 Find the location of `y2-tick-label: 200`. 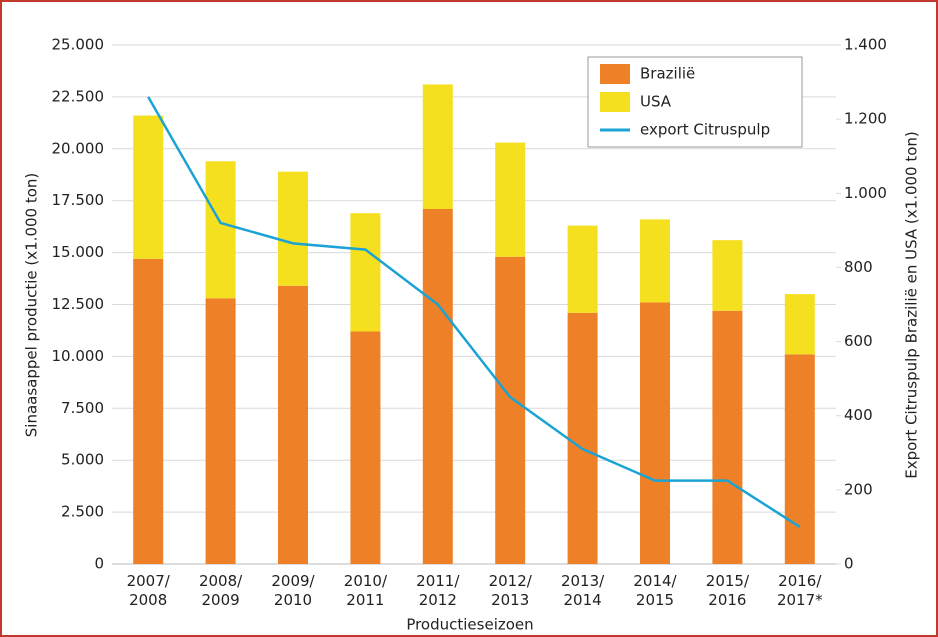

y2-tick-label: 200 is located at coordinates (858, 489).